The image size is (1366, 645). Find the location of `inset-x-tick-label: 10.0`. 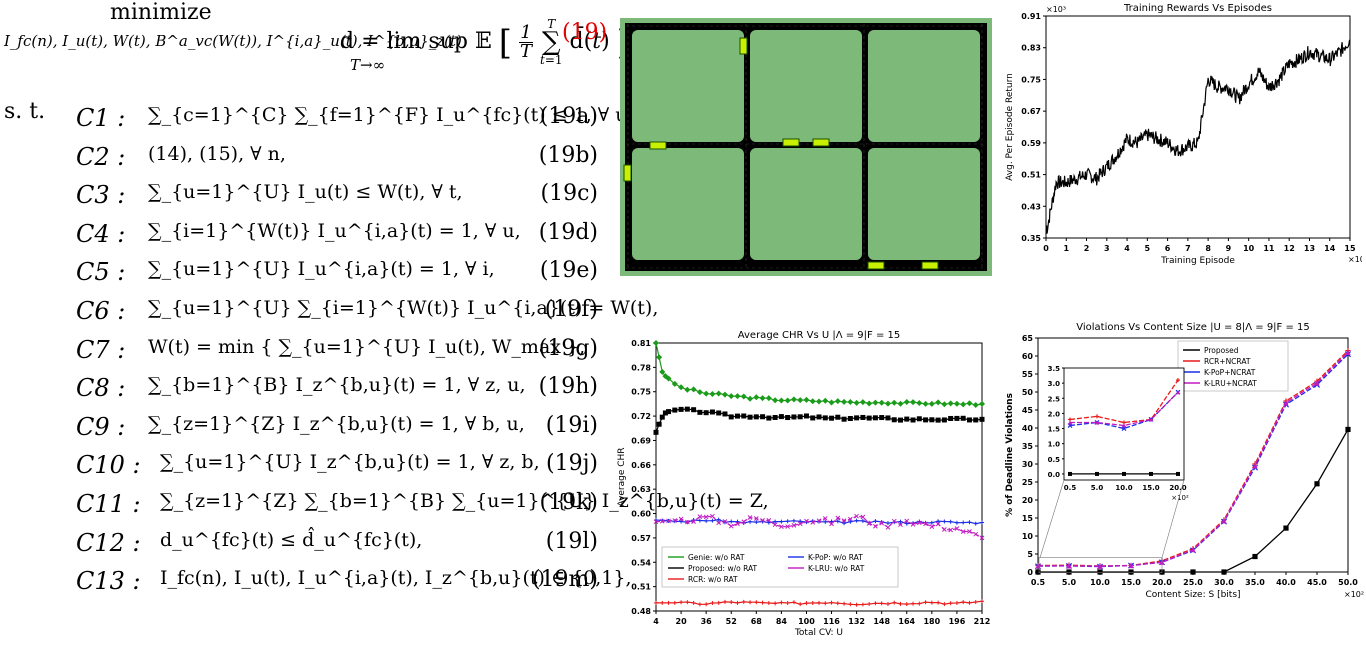

inset-x-tick-label: 10.0 is located at coordinates (1123, 488).